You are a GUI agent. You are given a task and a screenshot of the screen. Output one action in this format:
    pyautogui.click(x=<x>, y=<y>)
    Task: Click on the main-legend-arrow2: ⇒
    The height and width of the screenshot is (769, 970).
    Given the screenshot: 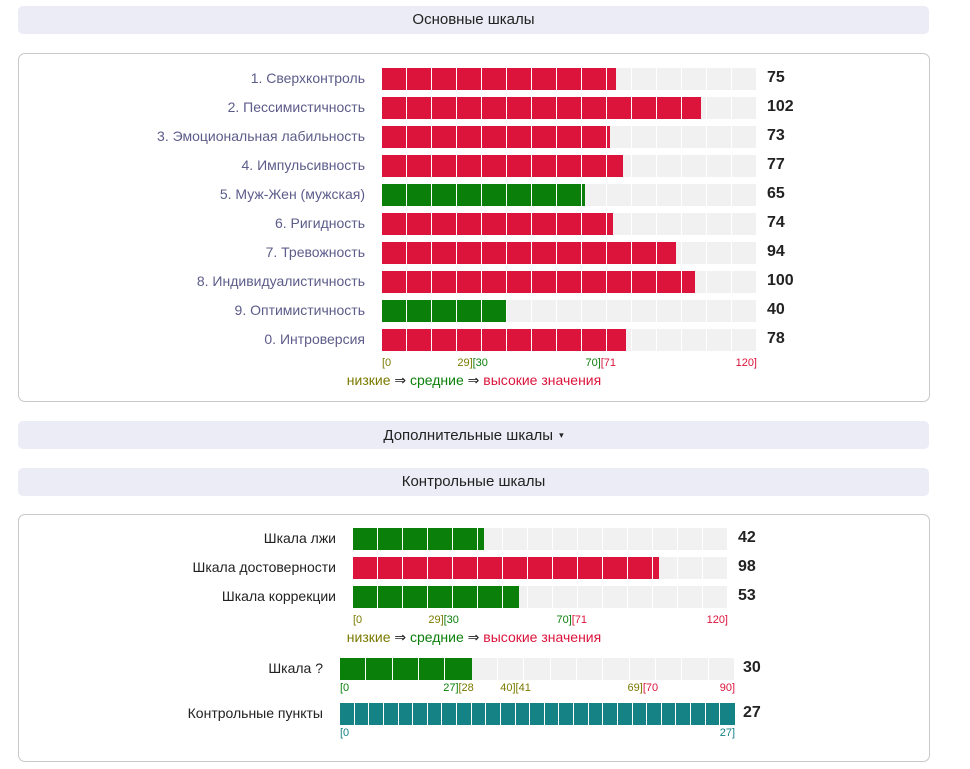 What is the action you would take?
    pyautogui.click(x=473, y=380)
    